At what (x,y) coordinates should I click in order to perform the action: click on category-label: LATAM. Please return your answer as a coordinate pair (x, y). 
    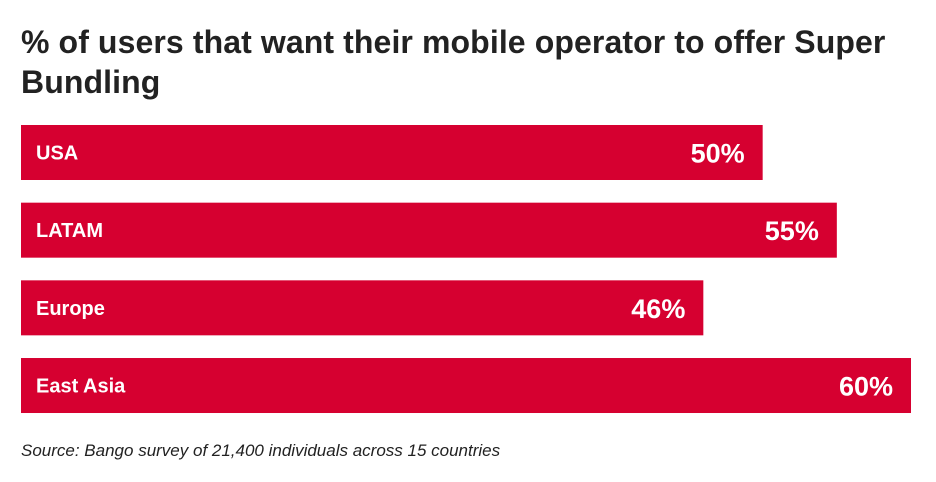
    Looking at the image, I should click on (69, 231).